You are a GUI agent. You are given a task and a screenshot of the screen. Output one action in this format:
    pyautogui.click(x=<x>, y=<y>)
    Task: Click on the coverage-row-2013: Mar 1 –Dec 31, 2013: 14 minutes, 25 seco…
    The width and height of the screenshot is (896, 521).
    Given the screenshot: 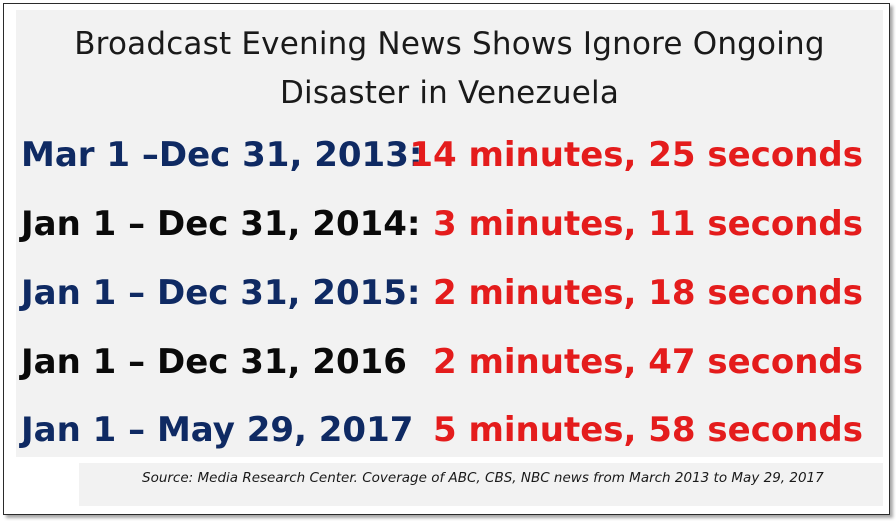 What is the action you would take?
    pyautogui.click(x=449, y=155)
    